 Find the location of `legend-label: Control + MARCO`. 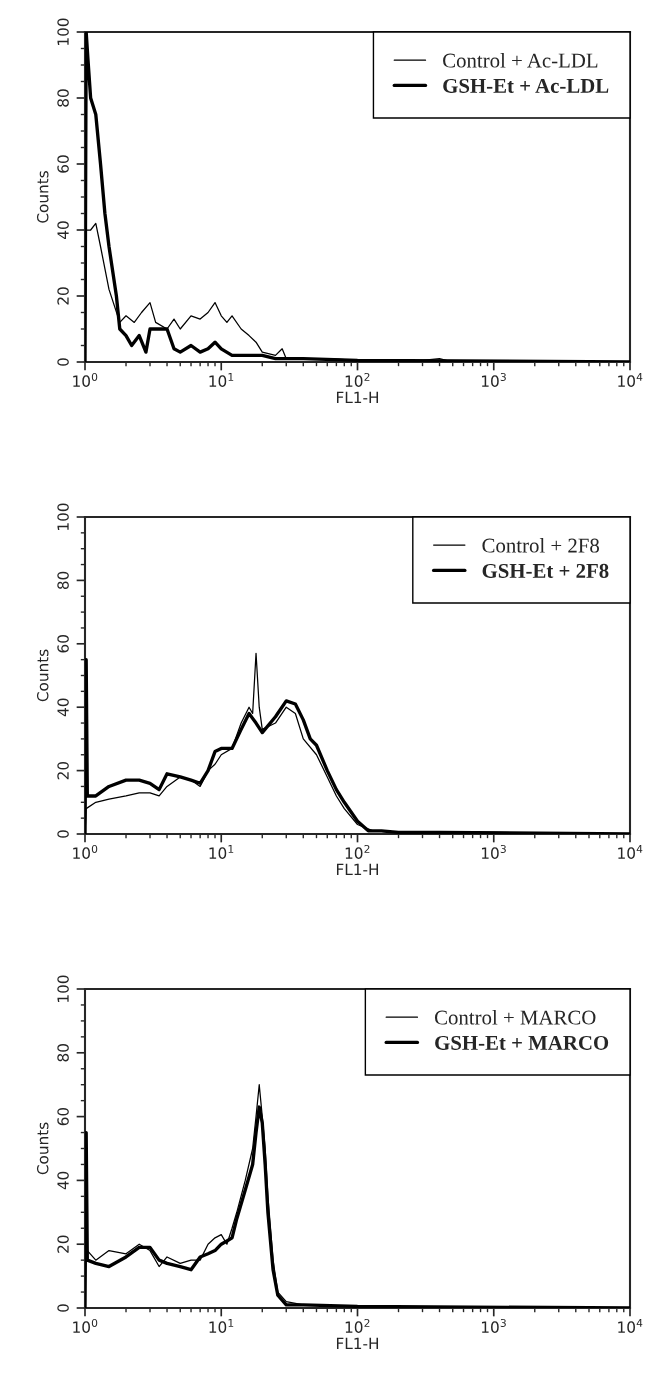

legend-label: Control + MARCO is located at coordinates (515, 1017).